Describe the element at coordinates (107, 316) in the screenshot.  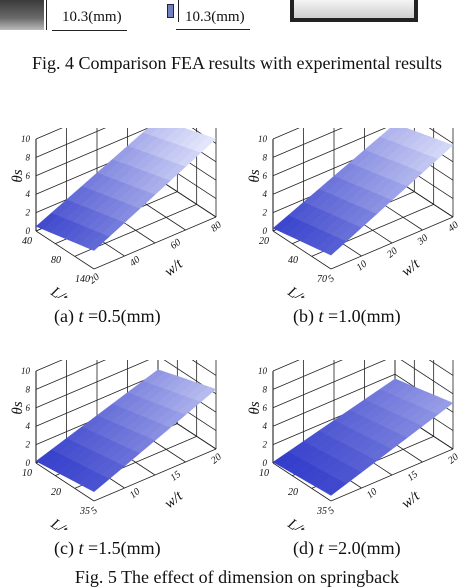
I see `subcaption-a: (a) t =0.5(mm)` at that location.